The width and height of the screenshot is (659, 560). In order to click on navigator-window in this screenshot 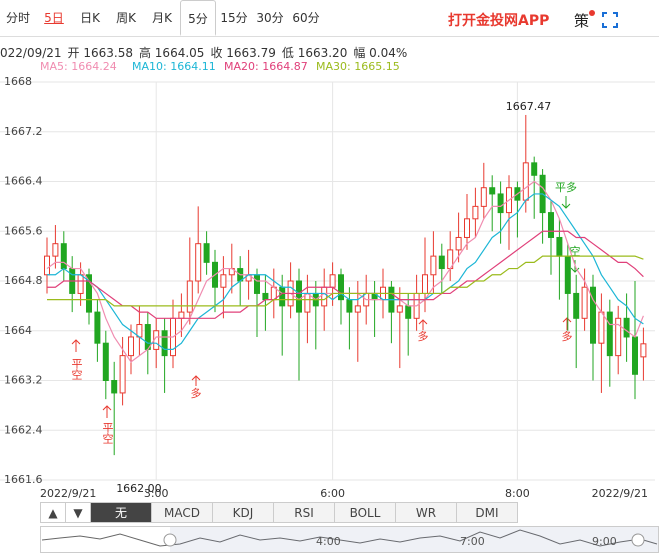, I will do `click(414, 539)`.